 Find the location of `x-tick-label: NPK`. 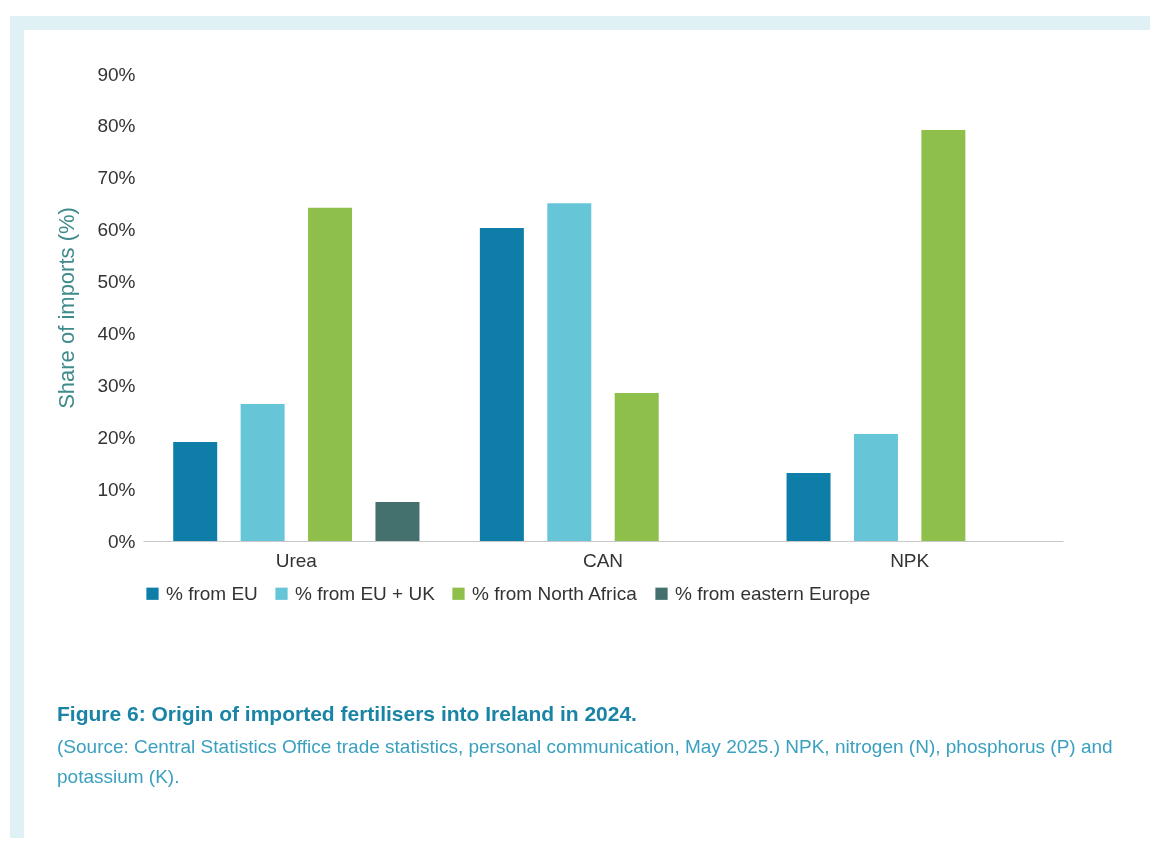

x-tick-label: NPK is located at coordinates (910, 560).